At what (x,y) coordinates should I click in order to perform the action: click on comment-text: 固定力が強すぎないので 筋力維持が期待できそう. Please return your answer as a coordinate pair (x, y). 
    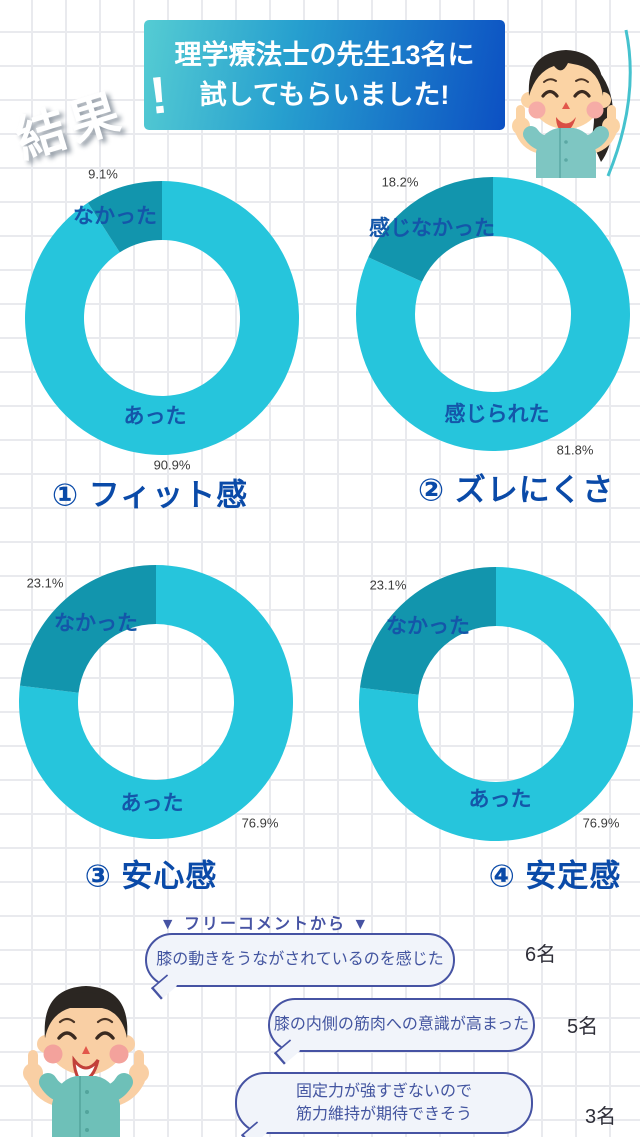
    Looking at the image, I should click on (383, 1102).